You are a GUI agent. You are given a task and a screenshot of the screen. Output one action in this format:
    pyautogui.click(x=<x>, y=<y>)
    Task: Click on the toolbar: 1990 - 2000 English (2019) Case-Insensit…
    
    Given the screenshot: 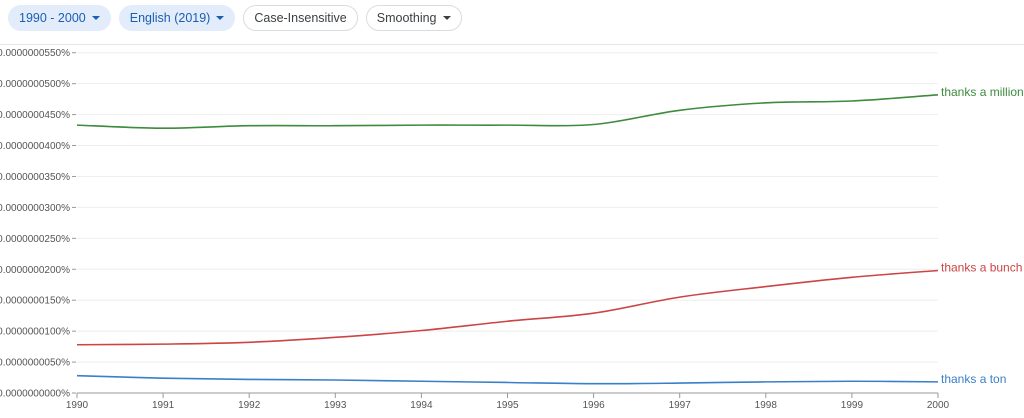 What is the action you would take?
    pyautogui.click(x=235, y=18)
    